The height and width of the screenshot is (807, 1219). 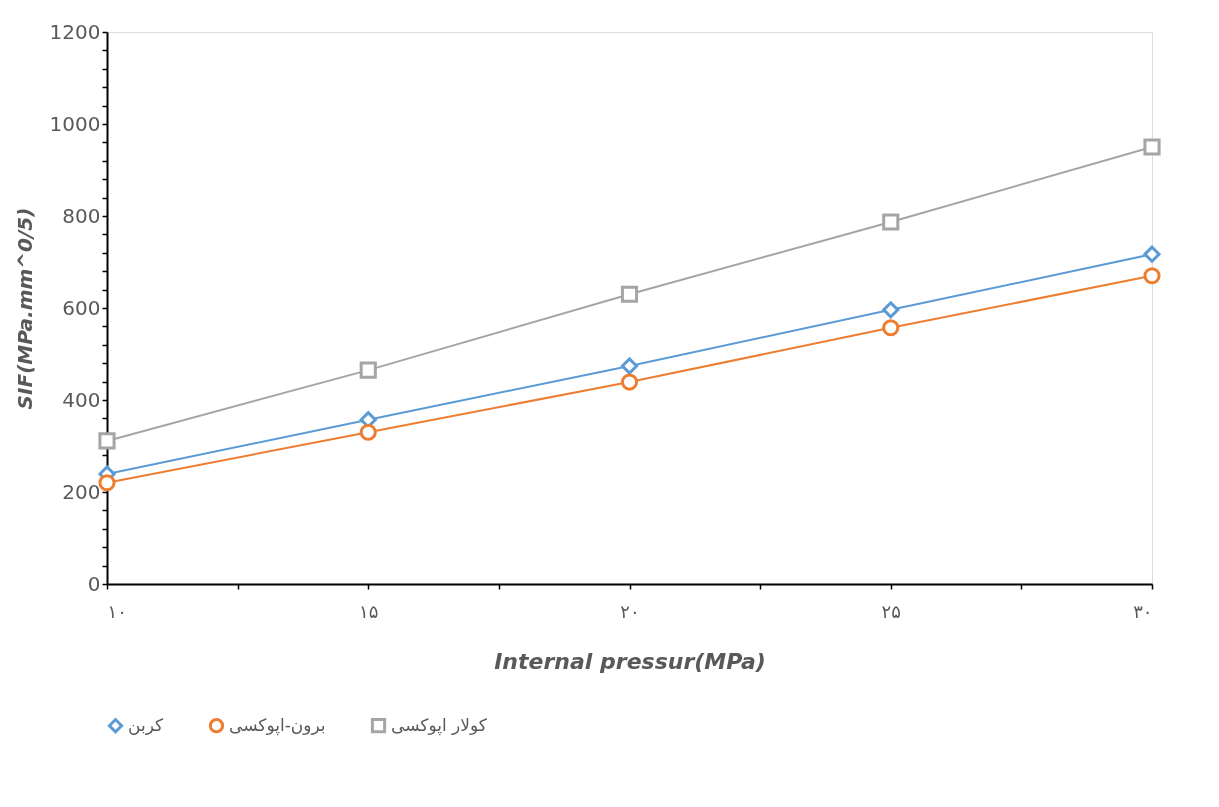 What do you see at coordinates (24, 308) in the screenshot?
I see `y-axis-title: SIF(MPa.mm^0/5)` at bounding box center [24, 308].